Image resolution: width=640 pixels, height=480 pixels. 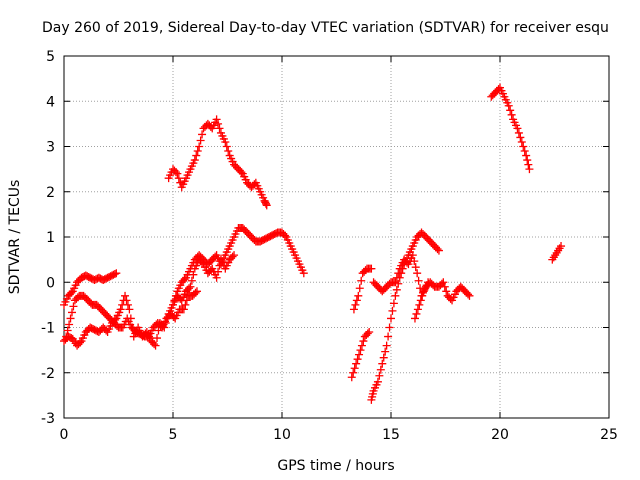 I want to click on x-tick-label: 10, so click(x=282, y=435).